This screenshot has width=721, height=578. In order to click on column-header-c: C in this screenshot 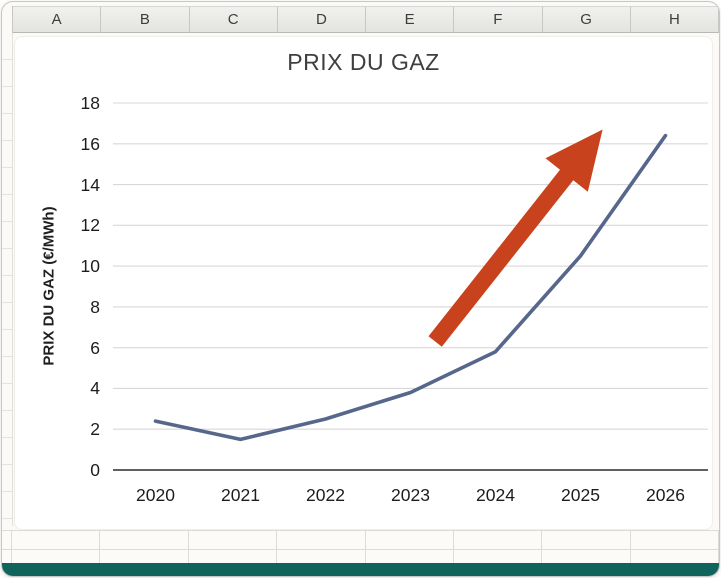, I will do `click(233, 19)`.